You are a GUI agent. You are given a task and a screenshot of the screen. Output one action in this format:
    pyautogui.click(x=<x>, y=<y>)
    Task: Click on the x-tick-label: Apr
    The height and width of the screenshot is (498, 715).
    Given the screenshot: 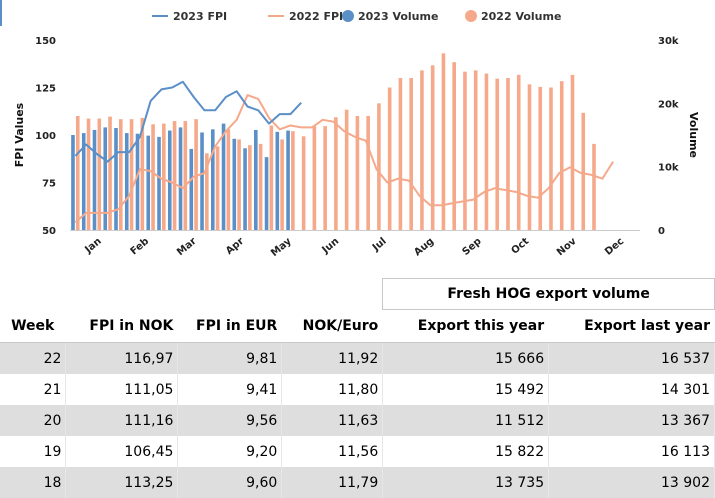 What is the action you would take?
    pyautogui.click(x=235, y=246)
    